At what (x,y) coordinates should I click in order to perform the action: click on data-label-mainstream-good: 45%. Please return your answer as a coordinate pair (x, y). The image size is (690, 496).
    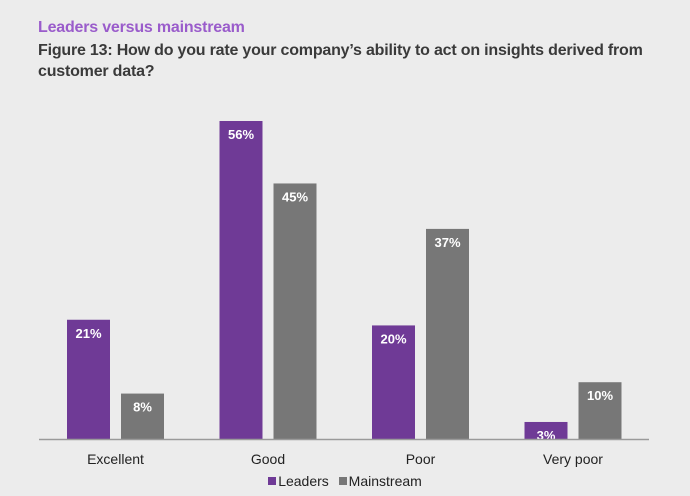
    Looking at the image, I should click on (295, 196).